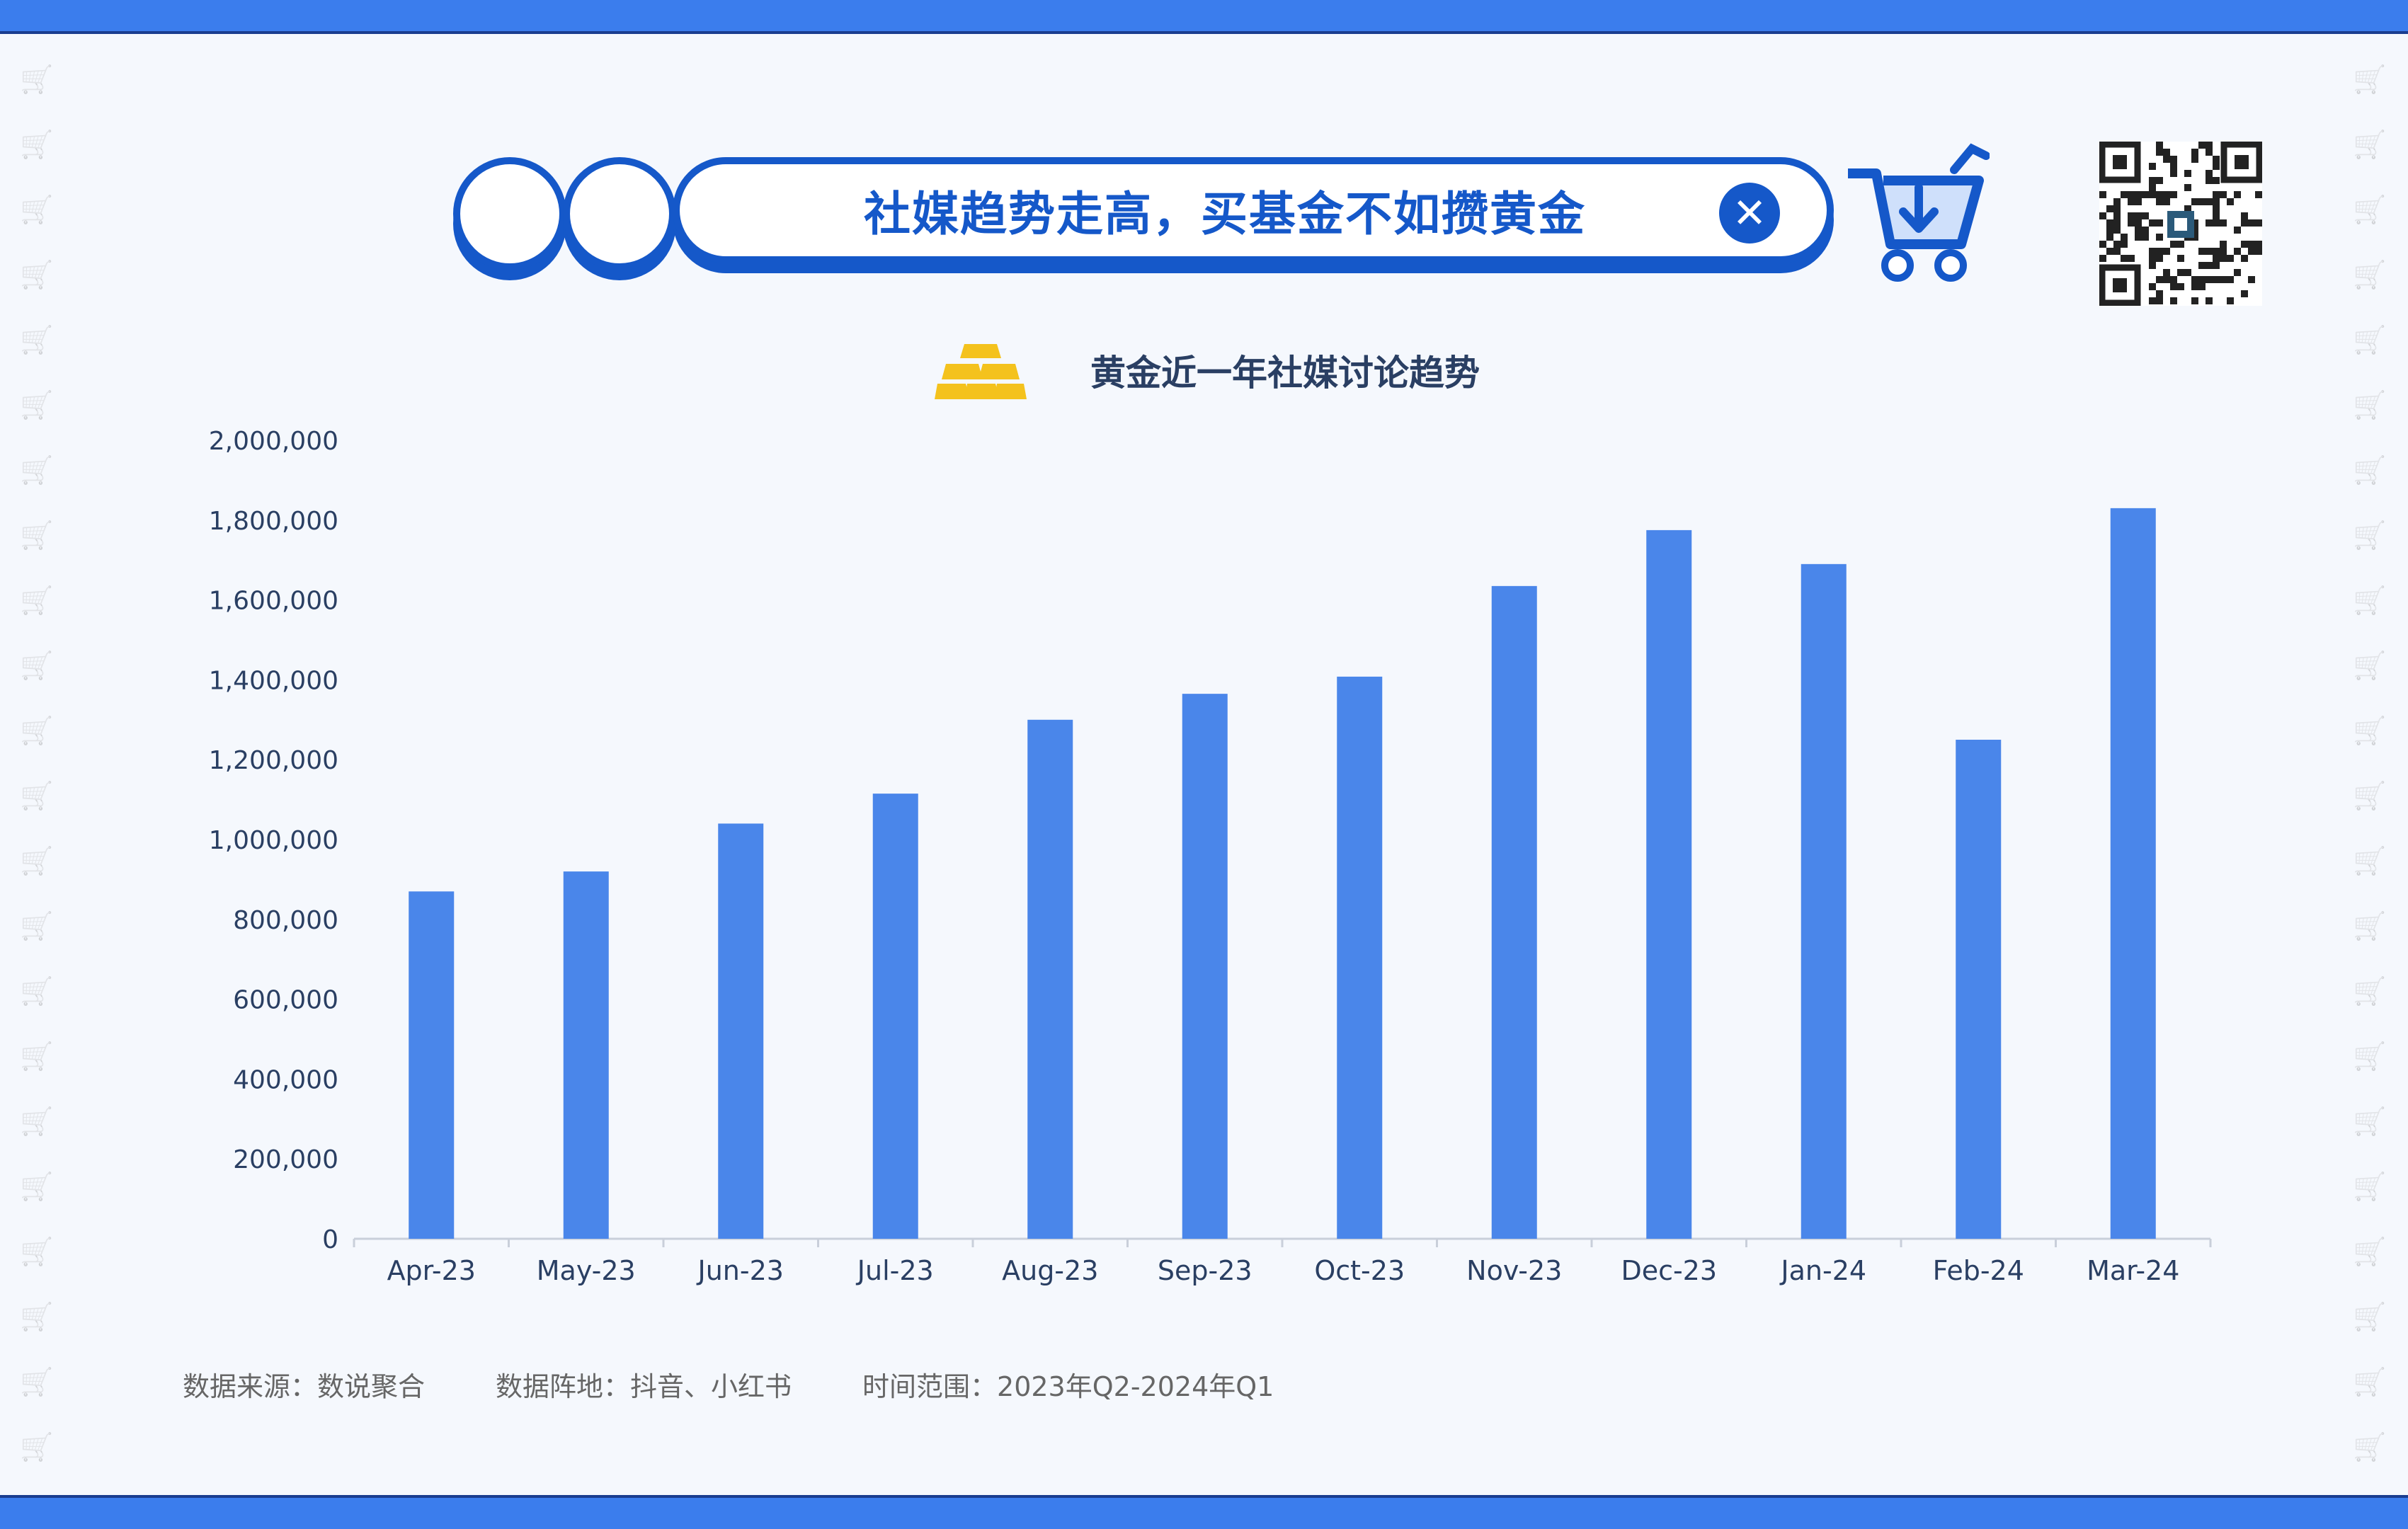 Image resolution: width=2408 pixels, height=1529 pixels. Describe the element at coordinates (37, 764) in the screenshot. I see `left-cart-pattern: 🛒 🛒 🛒 🛒 🛒 🛒 🛒 🛒 🛒 🛒 🛒 🛒 🛒 🛒 🛒 🛒 🛒 🛒 🛒 🛒 🛒 🛒` at that location.